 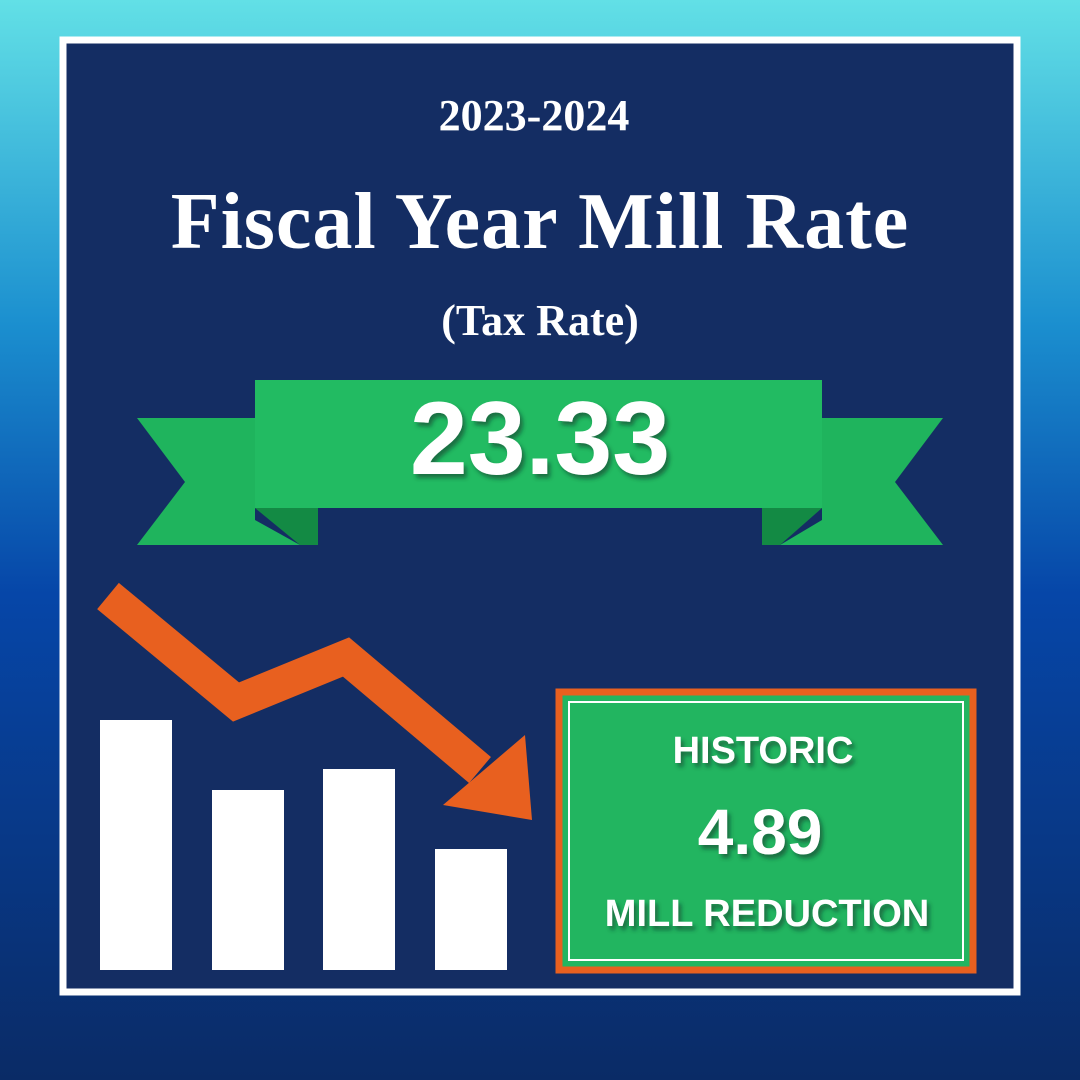 What do you see at coordinates (540, 222) in the screenshot?
I see `title: Fiscal Year Mill Rate` at bounding box center [540, 222].